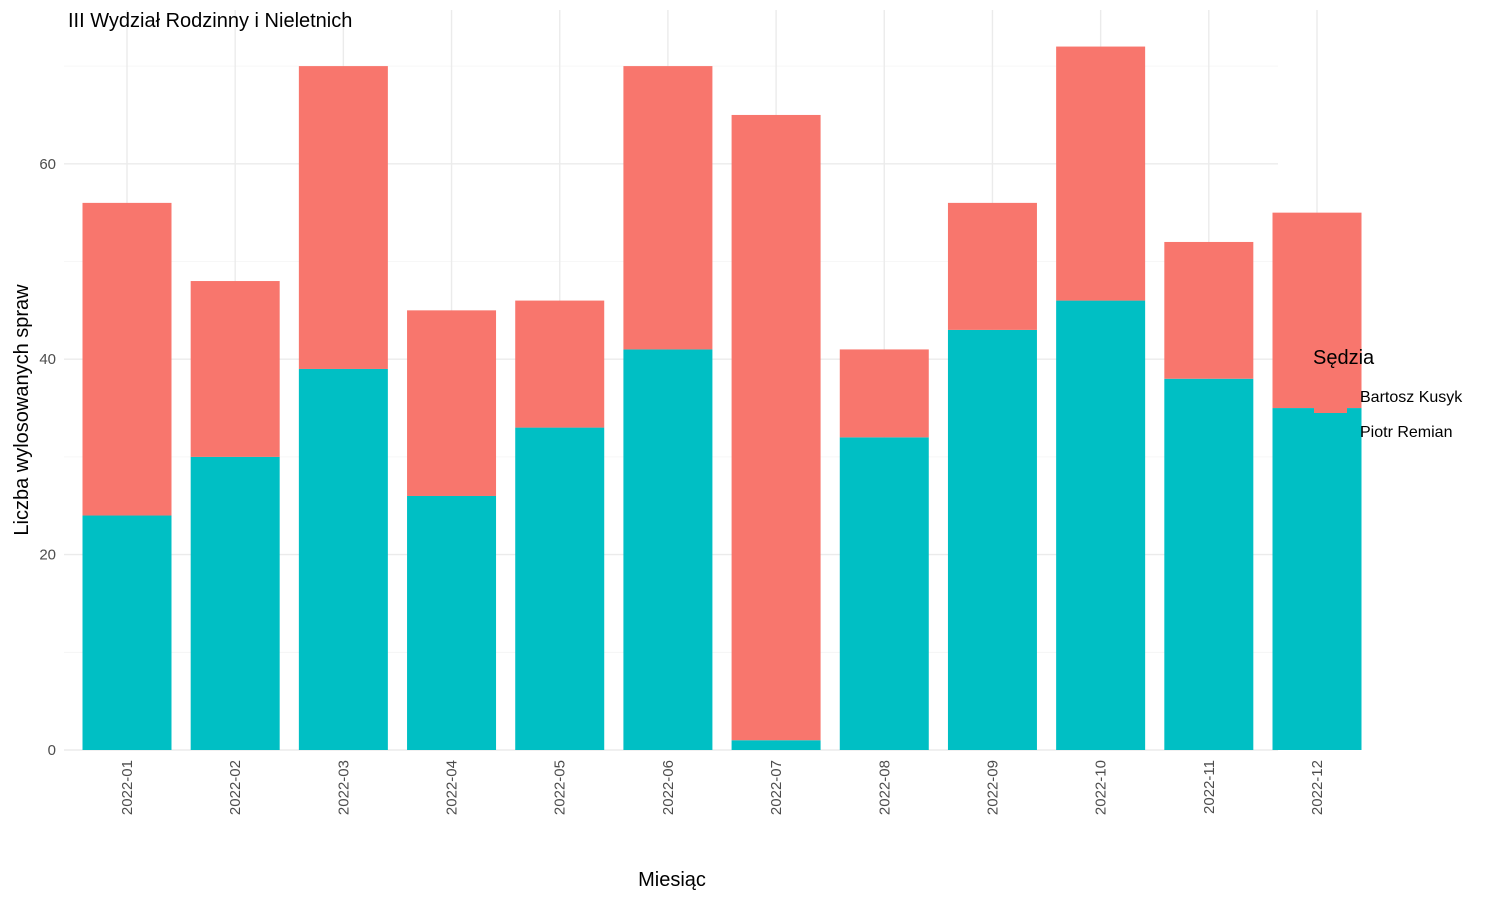 The width and height of the screenshot is (1500, 900). Describe the element at coordinates (560, 787) in the screenshot. I see `x-tick-label: 2022-05` at that location.